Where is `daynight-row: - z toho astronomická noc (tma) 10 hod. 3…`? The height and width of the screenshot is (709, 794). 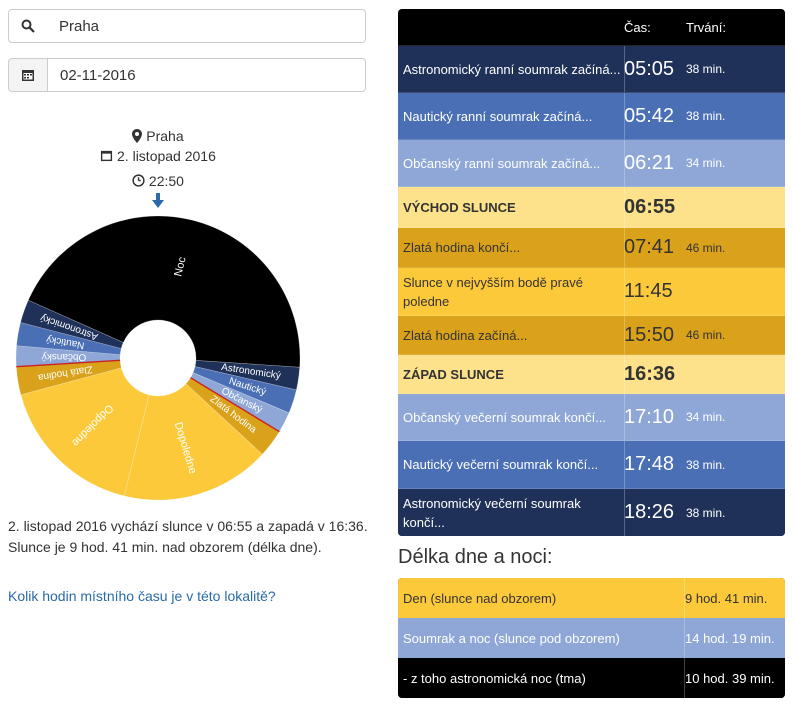 daynight-row: - z toho astronomická noc (tma) 10 hod. 3… is located at coordinates (591, 678).